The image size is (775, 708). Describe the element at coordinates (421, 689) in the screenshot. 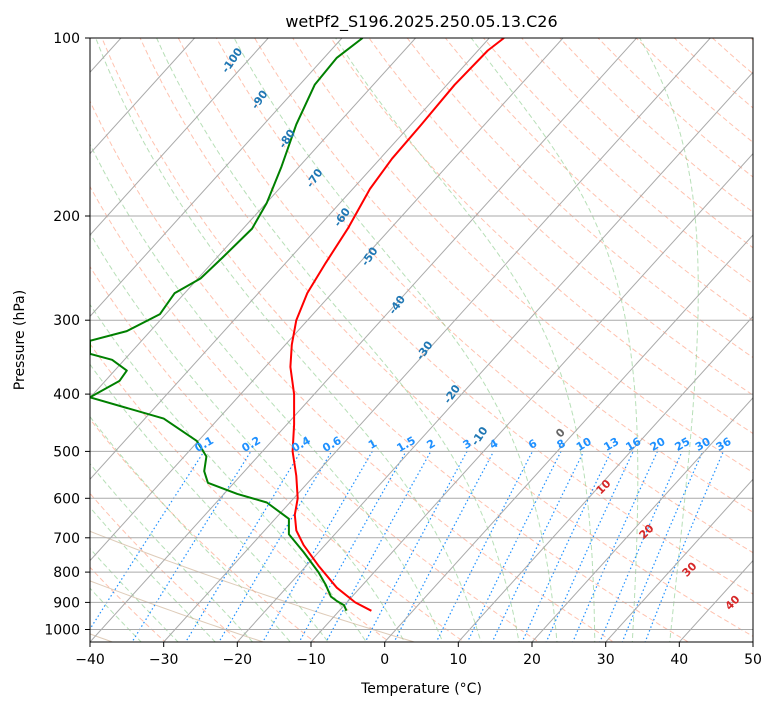

I see `x-axis-label: Temperature (°C)` at that location.